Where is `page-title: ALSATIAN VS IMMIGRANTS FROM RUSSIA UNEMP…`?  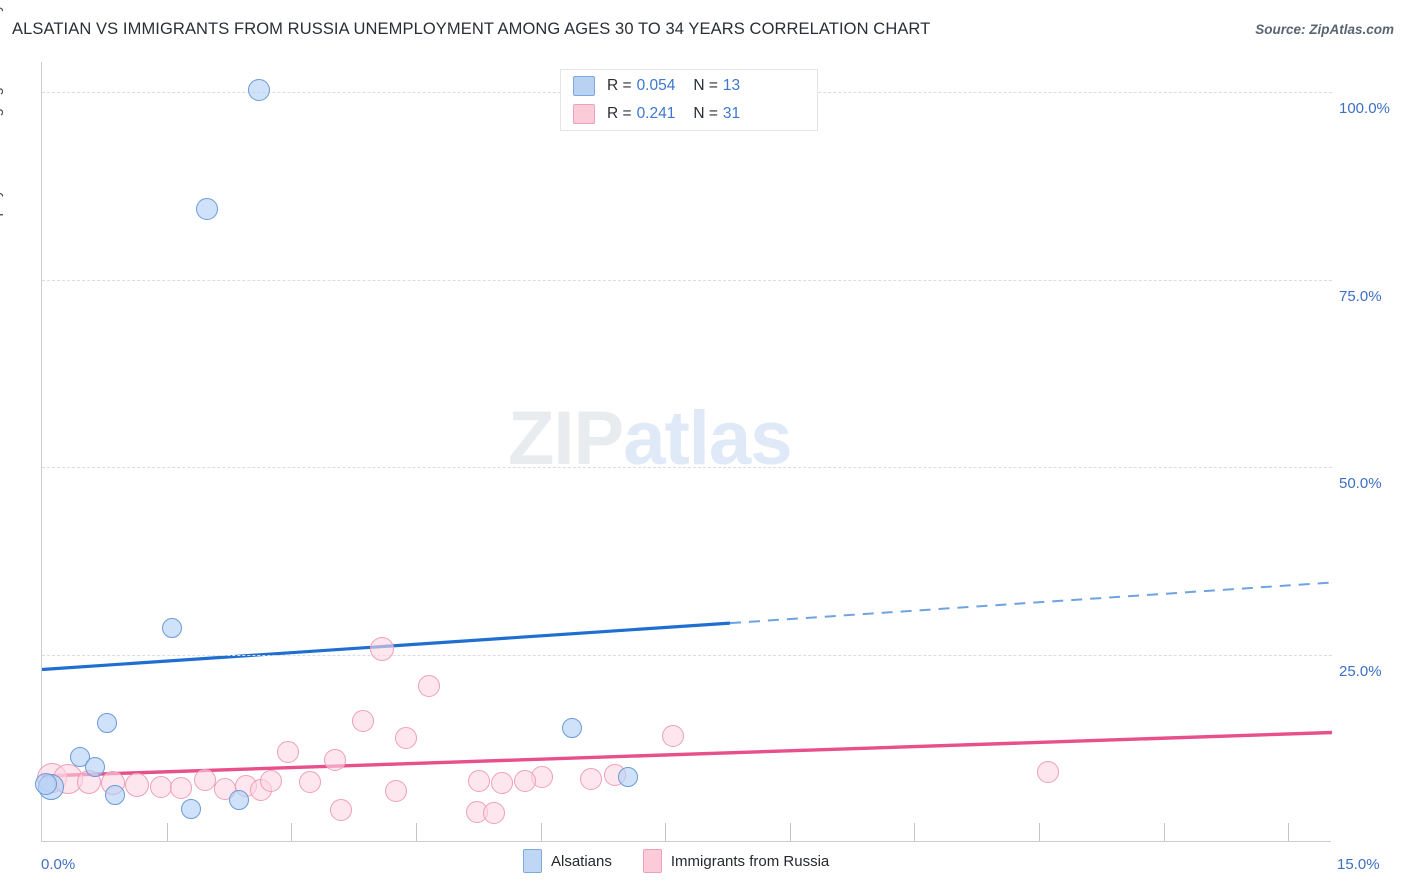
page-title: ALSATIAN VS IMMIGRANTS FROM RUSSIA UNEMP… is located at coordinates (471, 29).